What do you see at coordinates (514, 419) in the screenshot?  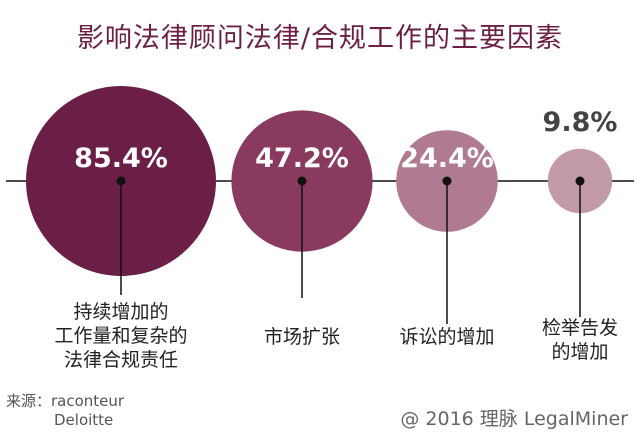 I see `credit-text: @ 2016 理脉 LegalMiner` at bounding box center [514, 419].